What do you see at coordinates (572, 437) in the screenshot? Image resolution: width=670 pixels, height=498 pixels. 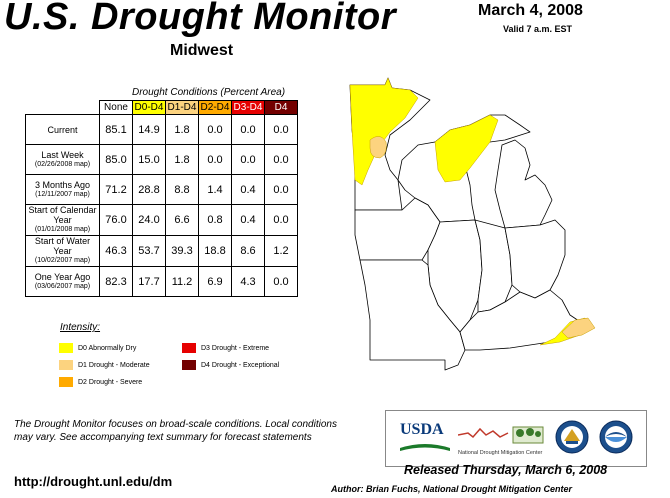 I see `commerce-seal-icon` at bounding box center [572, 437].